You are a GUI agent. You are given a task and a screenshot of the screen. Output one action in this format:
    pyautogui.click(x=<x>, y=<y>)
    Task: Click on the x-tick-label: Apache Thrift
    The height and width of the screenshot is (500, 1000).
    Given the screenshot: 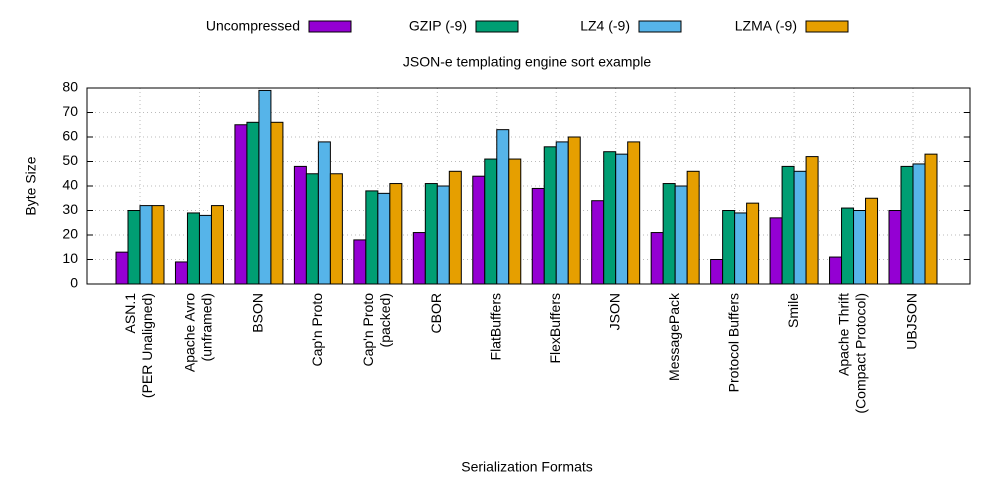 What is the action you would take?
    pyautogui.click(x=844, y=334)
    